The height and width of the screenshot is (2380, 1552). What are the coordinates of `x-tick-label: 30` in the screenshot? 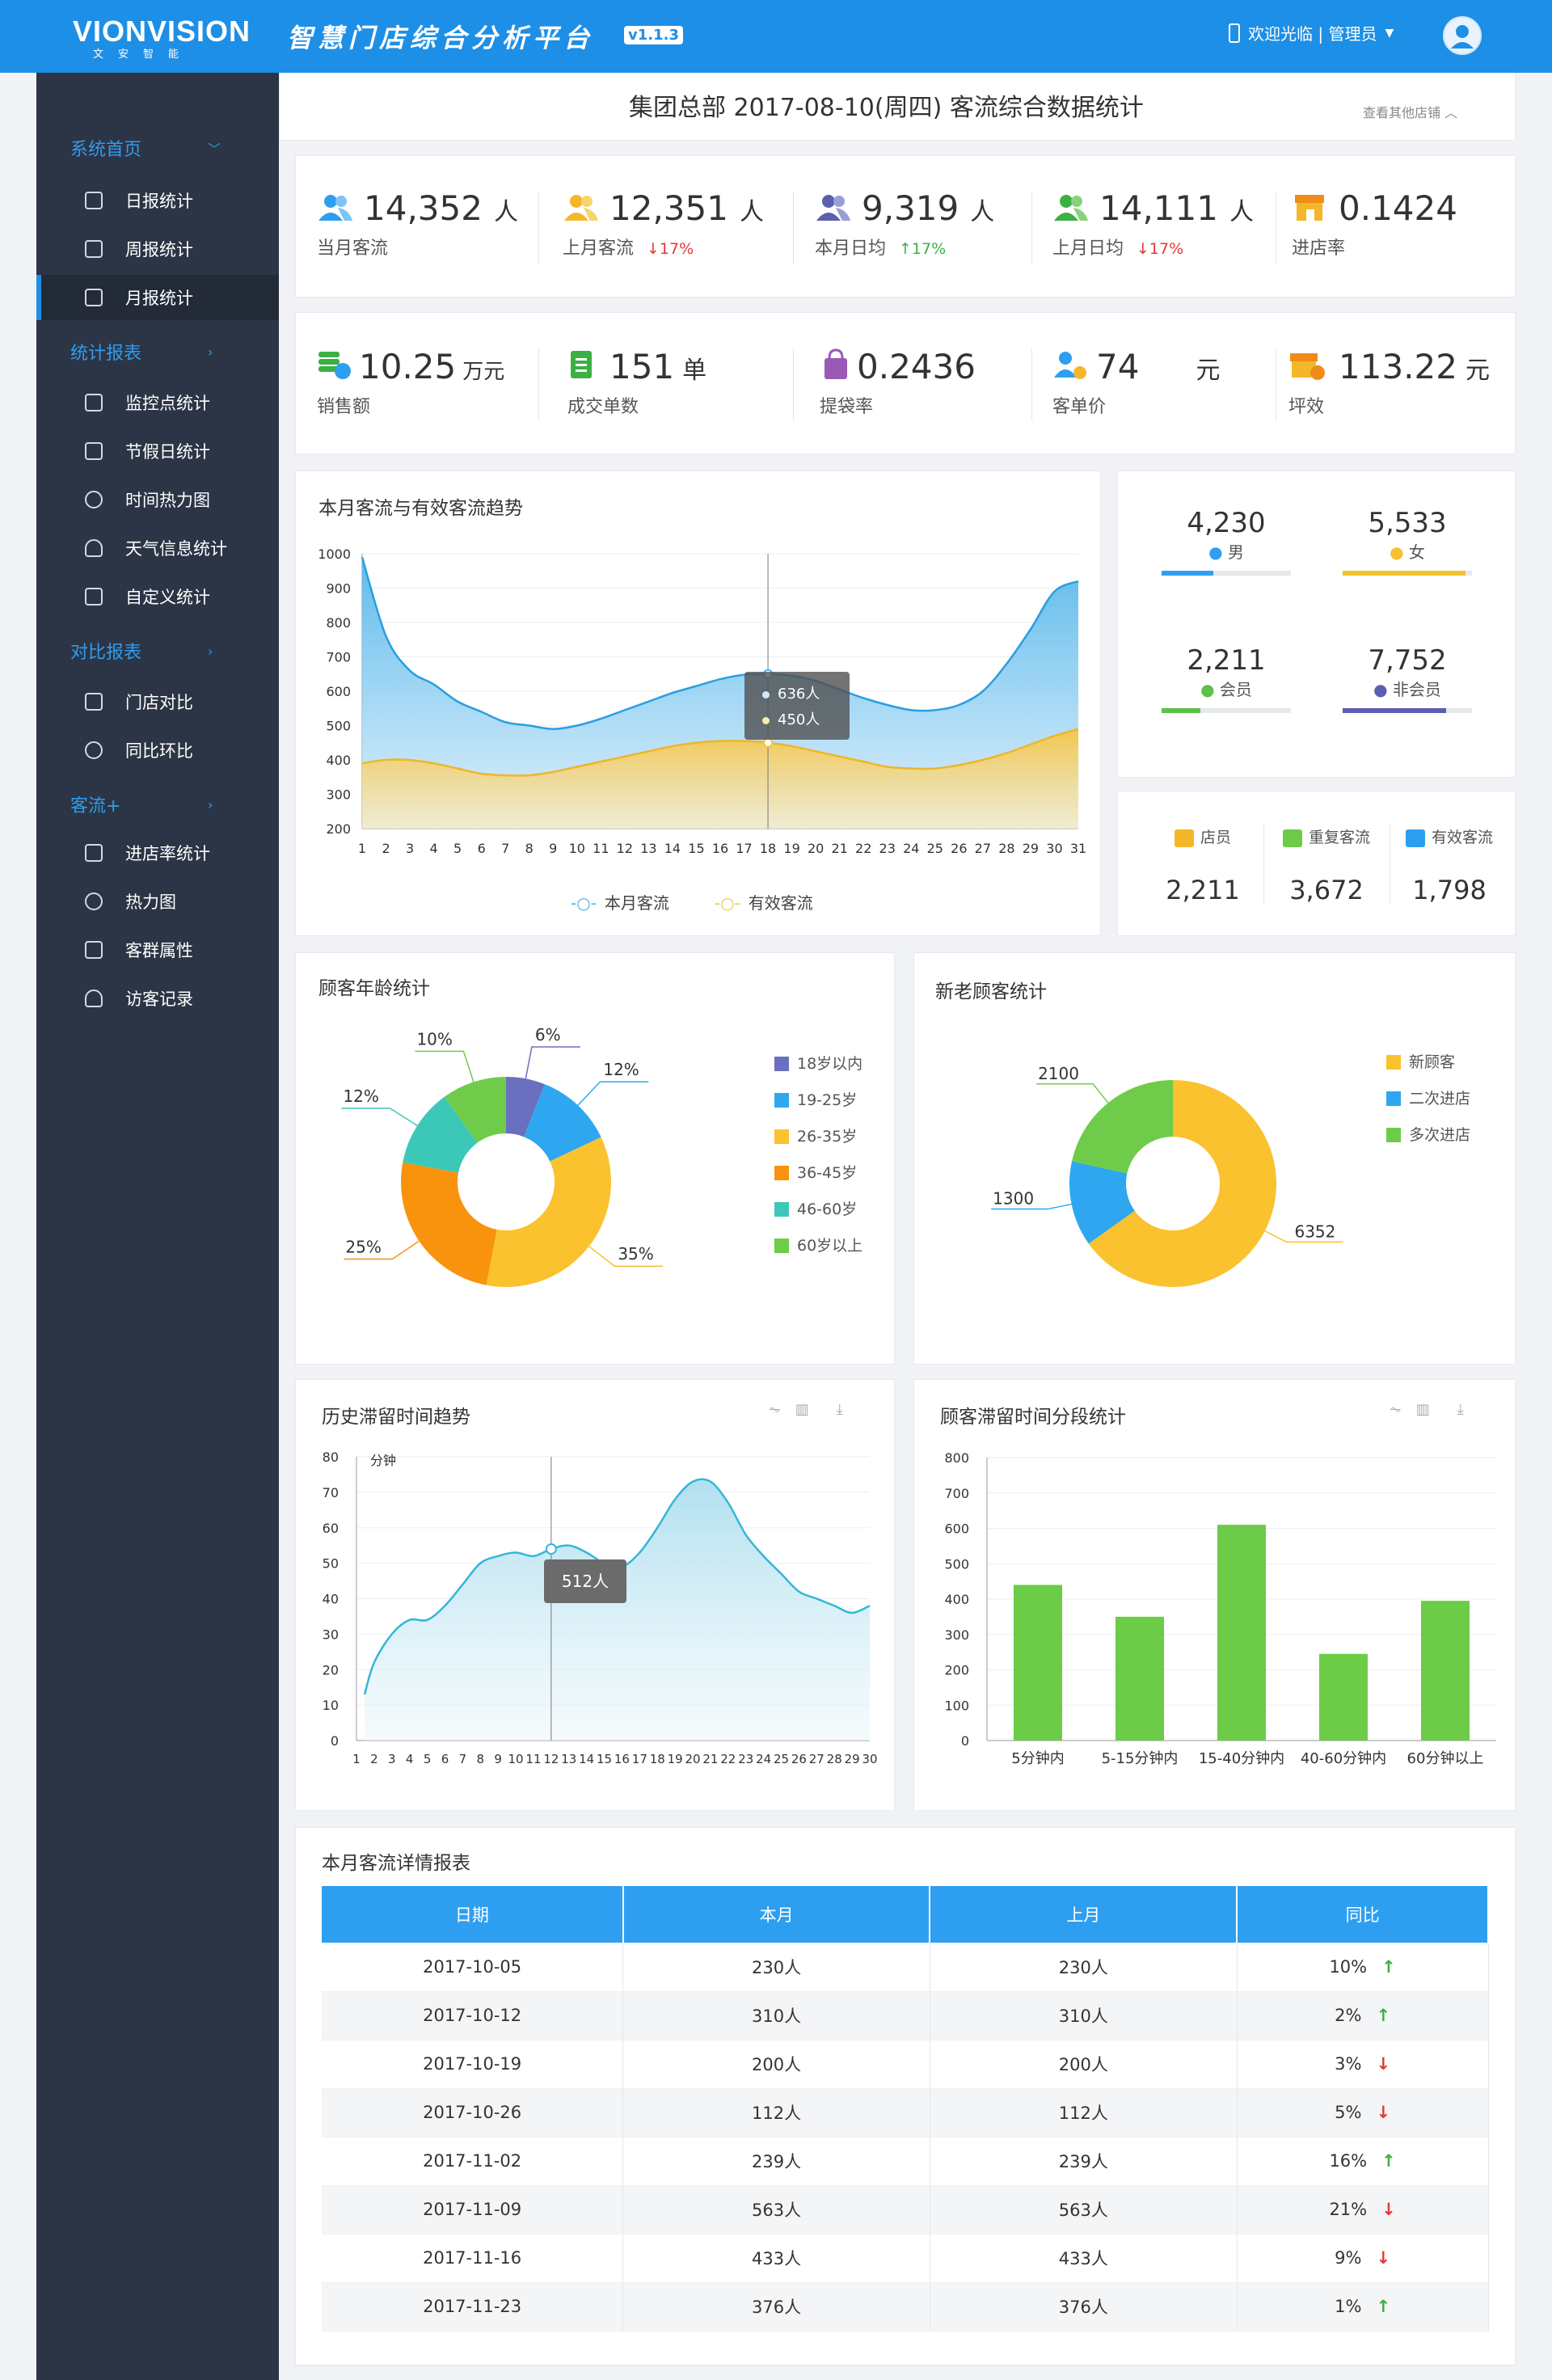 It's located at (1054, 848).